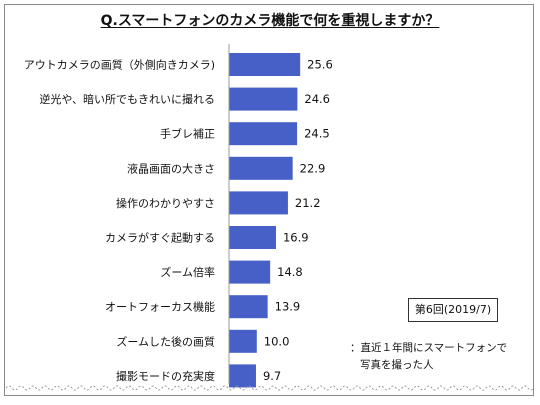 This screenshot has height=405, width=540. Describe the element at coordinates (317, 99) in the screenshot. I see `value-label: 24.6` at that location.